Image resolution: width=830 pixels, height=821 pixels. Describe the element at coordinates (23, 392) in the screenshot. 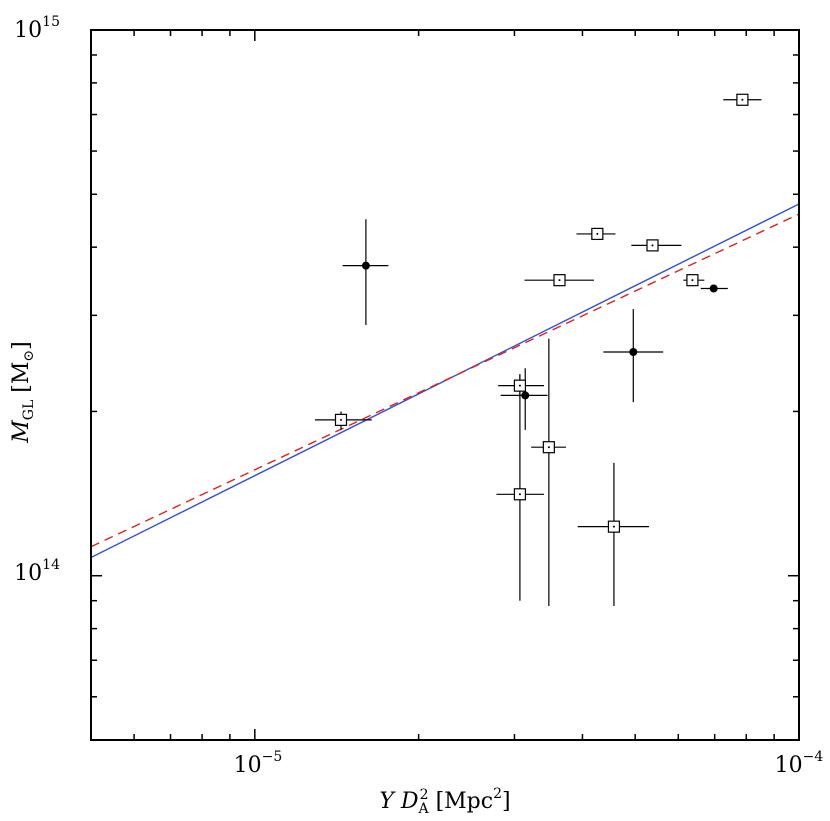

I see `y-axis-title: MGL [M⊙]` at that location.